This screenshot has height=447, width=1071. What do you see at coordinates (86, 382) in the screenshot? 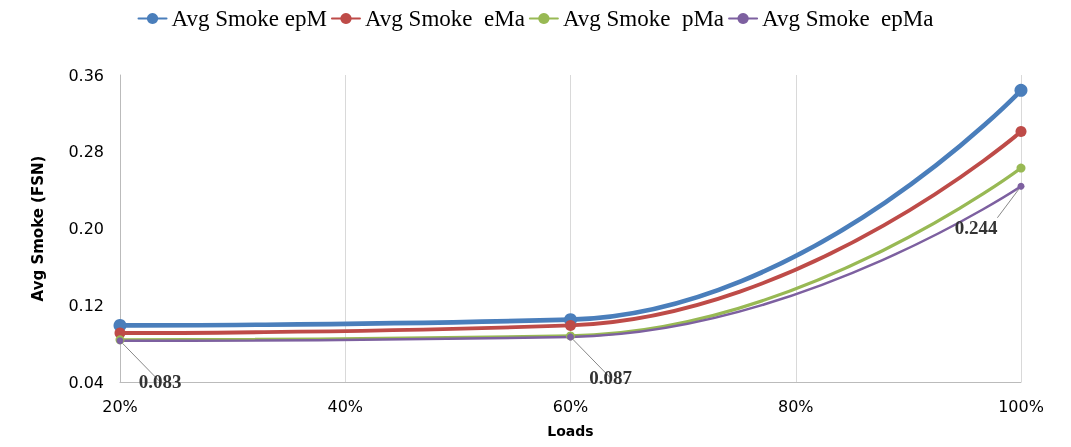
I see `y-tick-label: 0.04` at bounding box center [86, 382].